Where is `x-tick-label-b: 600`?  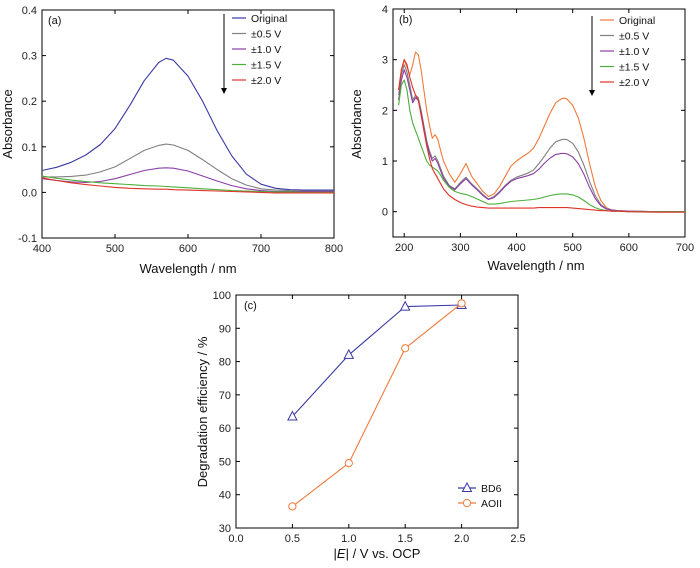 x-tick-label-b: 600 is located at coordinates (629, 248).